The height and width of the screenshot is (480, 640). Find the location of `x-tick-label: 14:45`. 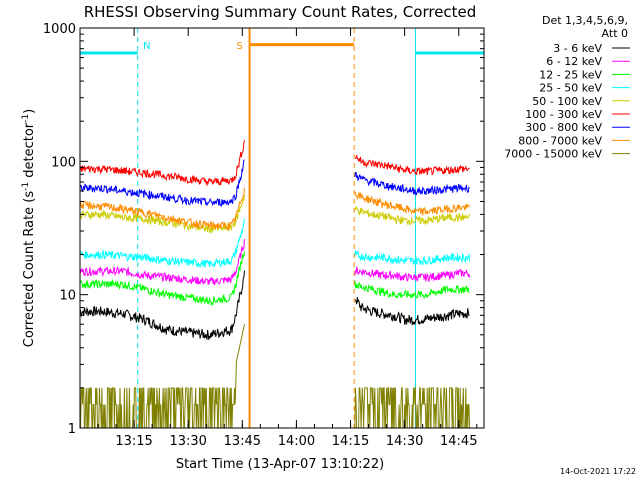

x-tick-label: 14:45 is located at coordinates (458, 441).